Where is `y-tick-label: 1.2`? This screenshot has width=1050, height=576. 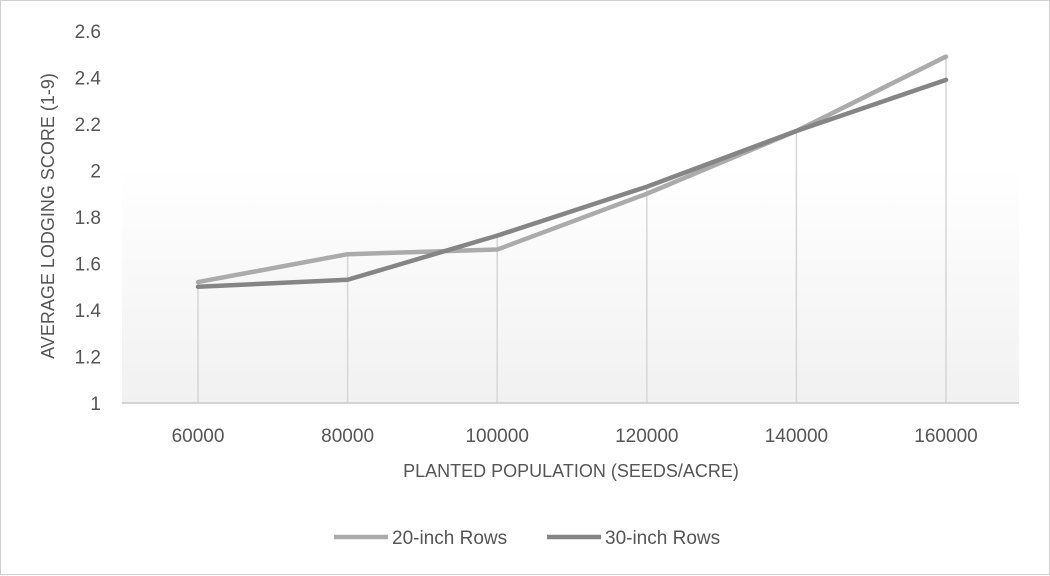 y-tick-label: 1.2 is located at coordinates (88, 358).